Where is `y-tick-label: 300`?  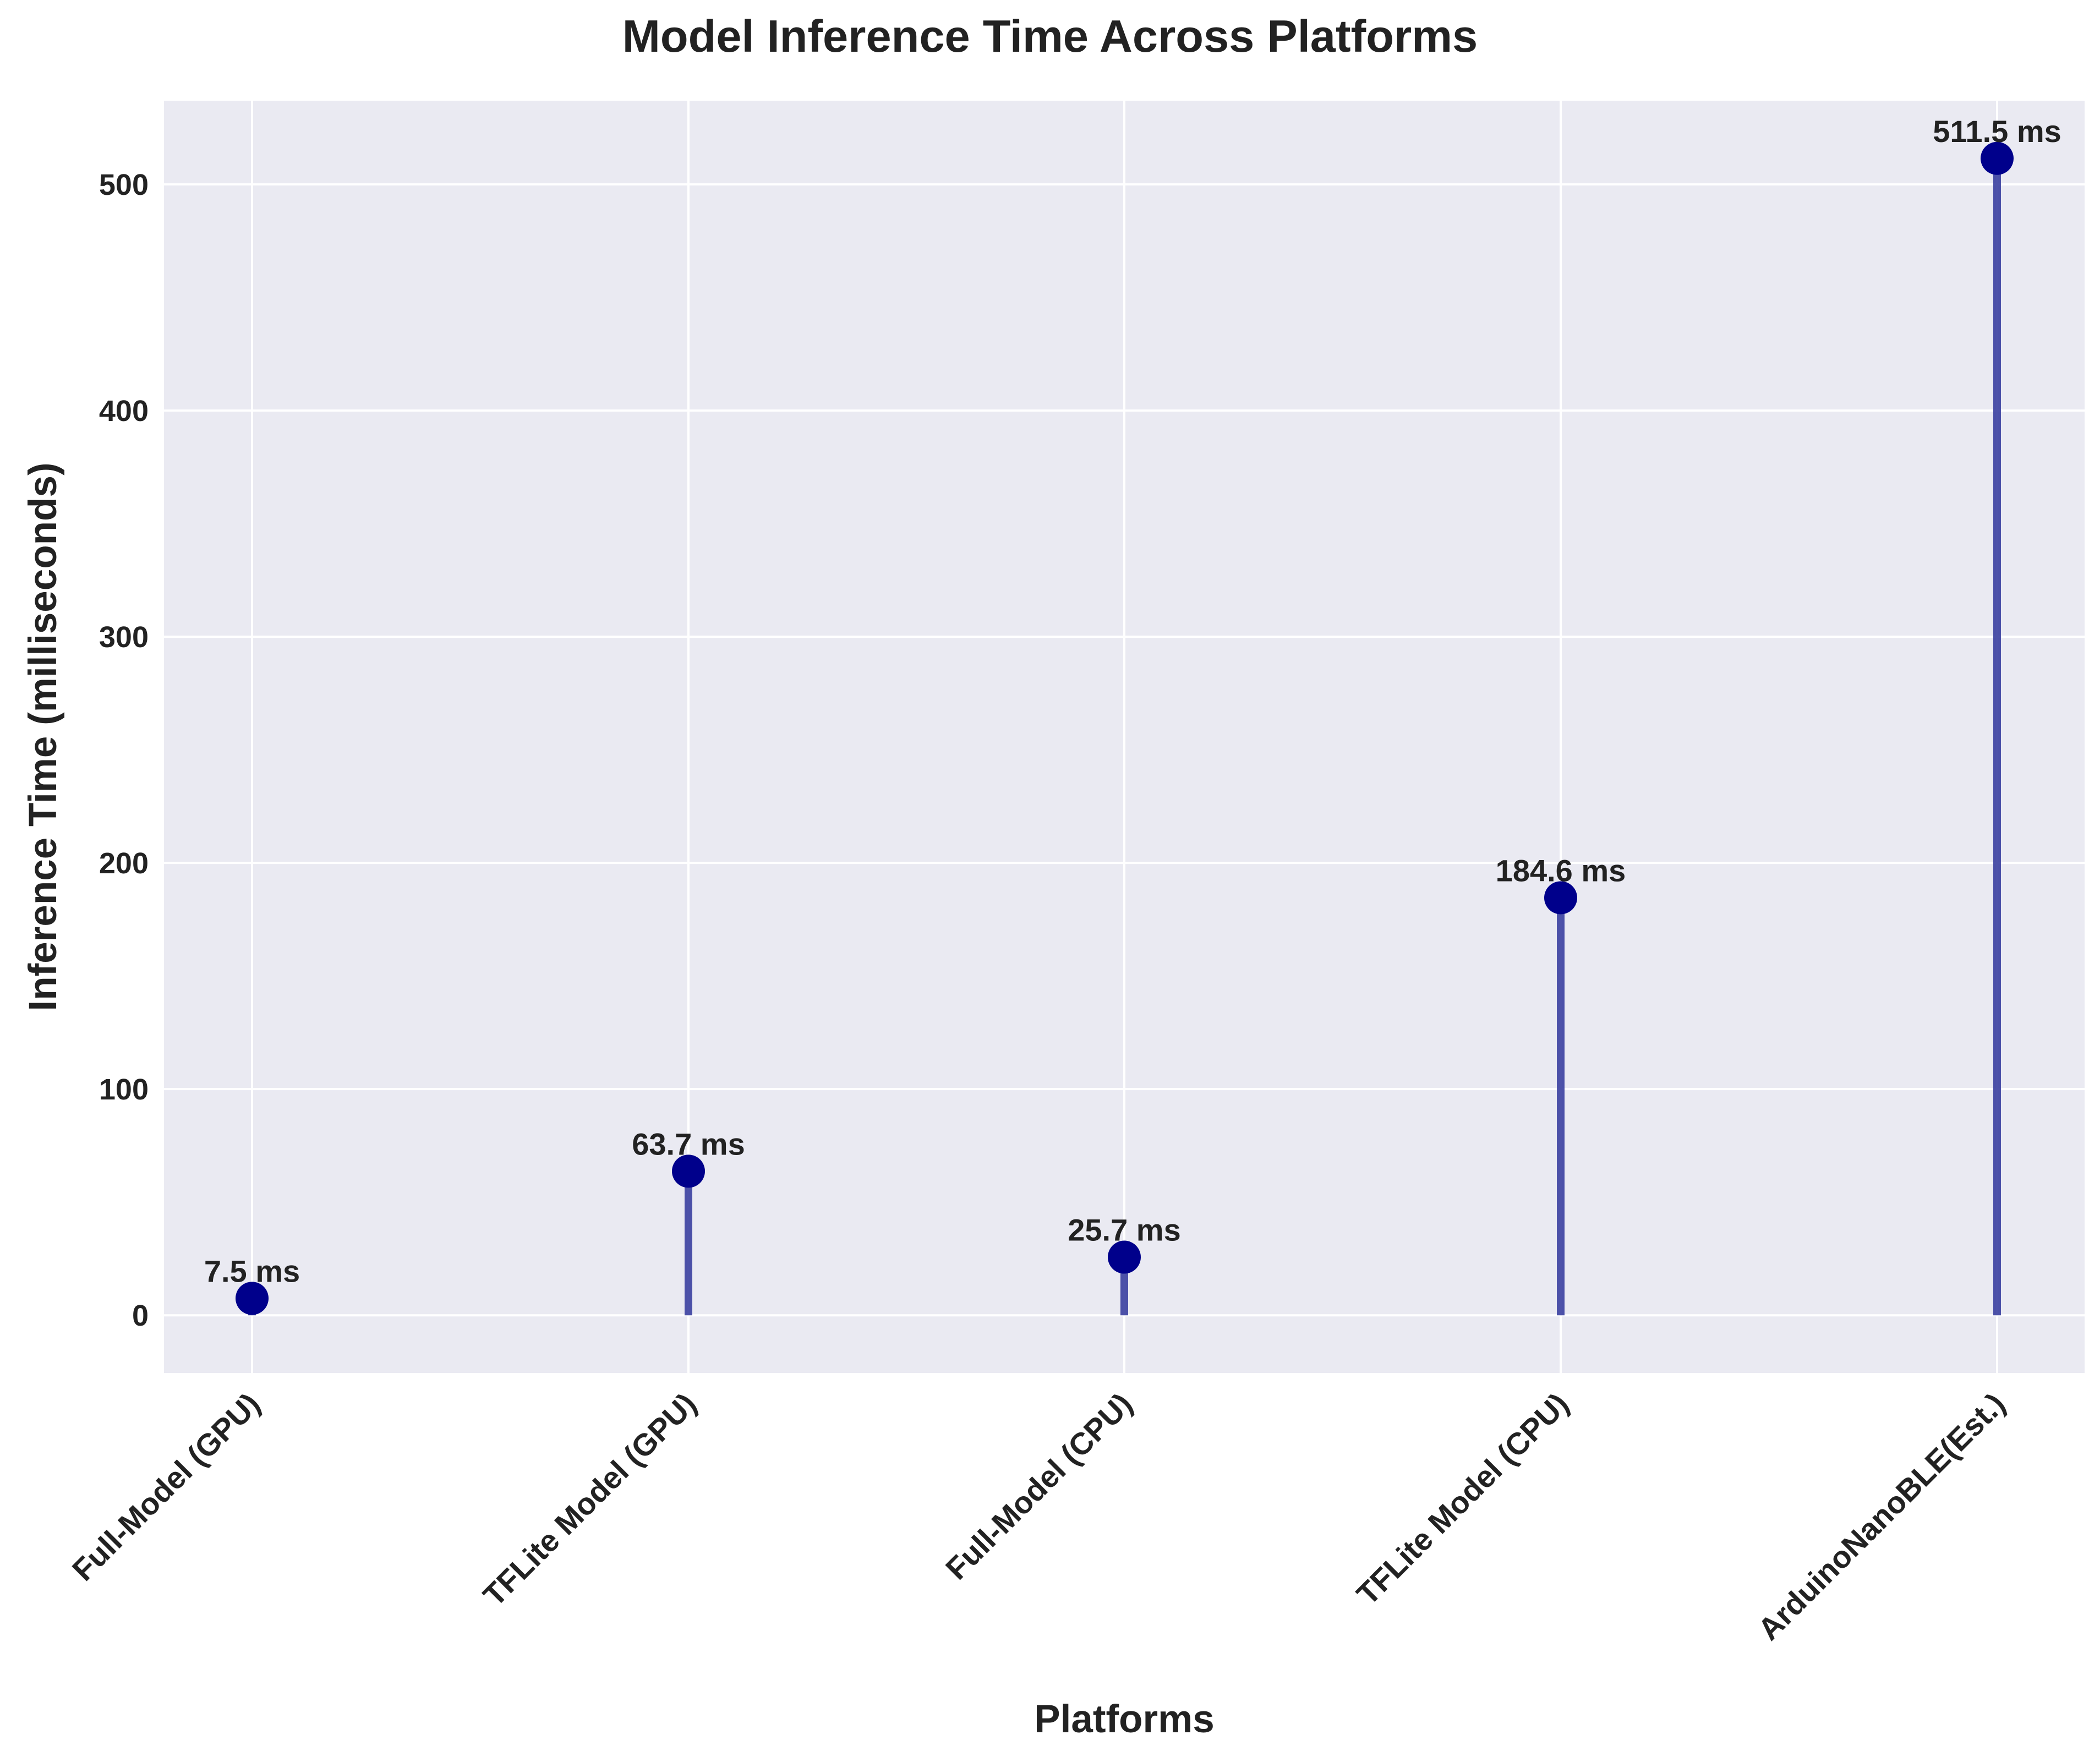
y-tick-label: 300 is located at coordinates (124, 637).